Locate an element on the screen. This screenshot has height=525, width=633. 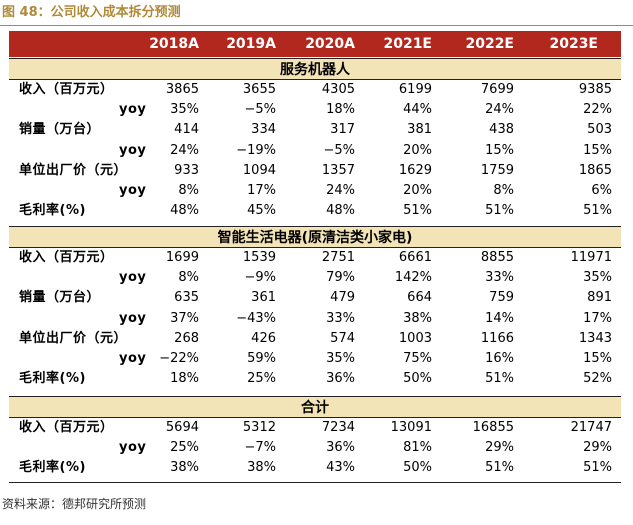
cell-2022E: 33% is located at coordinates (499, 278).